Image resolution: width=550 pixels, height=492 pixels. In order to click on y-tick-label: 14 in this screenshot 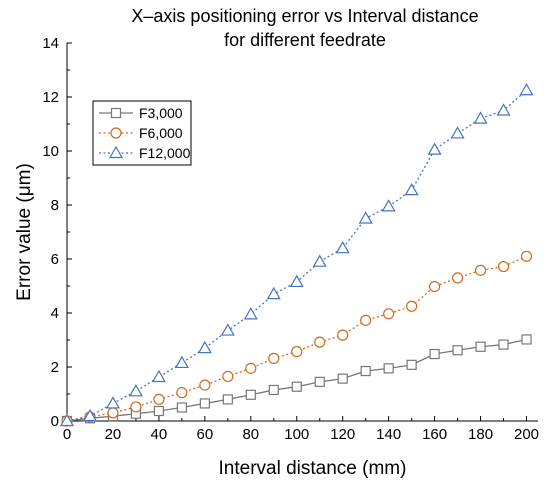, I will do `click(50, 43)`.